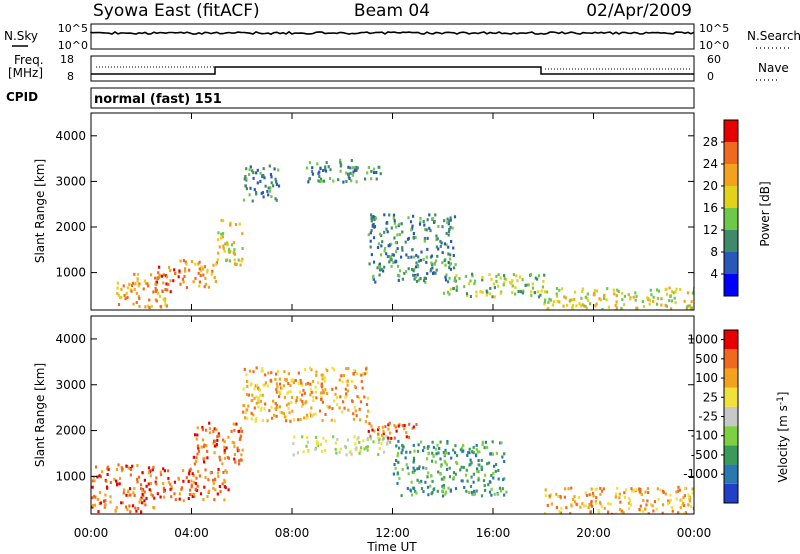  What do you see at coordinates (708, 417) in the screenshot?
I see `velocity-cbar-tick-4: -25` at bounding box center [708, 417].